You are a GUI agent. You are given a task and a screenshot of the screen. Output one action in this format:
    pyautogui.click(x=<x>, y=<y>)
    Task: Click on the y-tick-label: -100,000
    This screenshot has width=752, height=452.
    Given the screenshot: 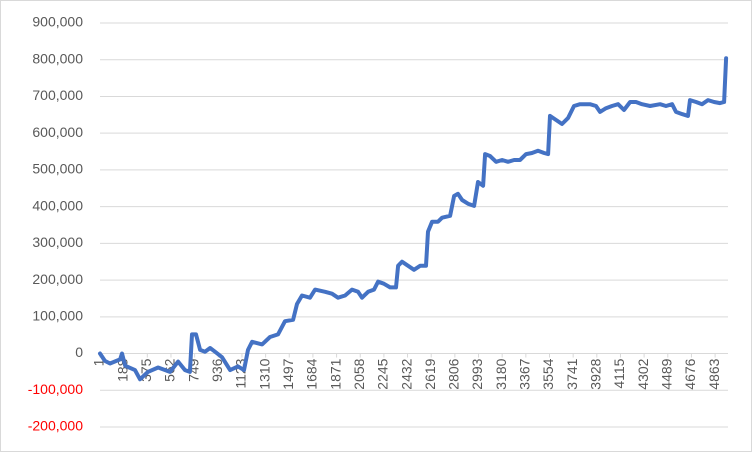 What is the action you would take?
    pyautogui.click(x=55, y=389)
    